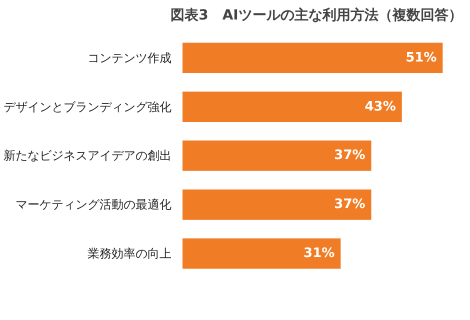 The image size is (470, 320). What do you see at coordinates (130, 57) in the screenshot?
I see `y-tick-label: コンテンツ作成` at bounding box center [130, 57].